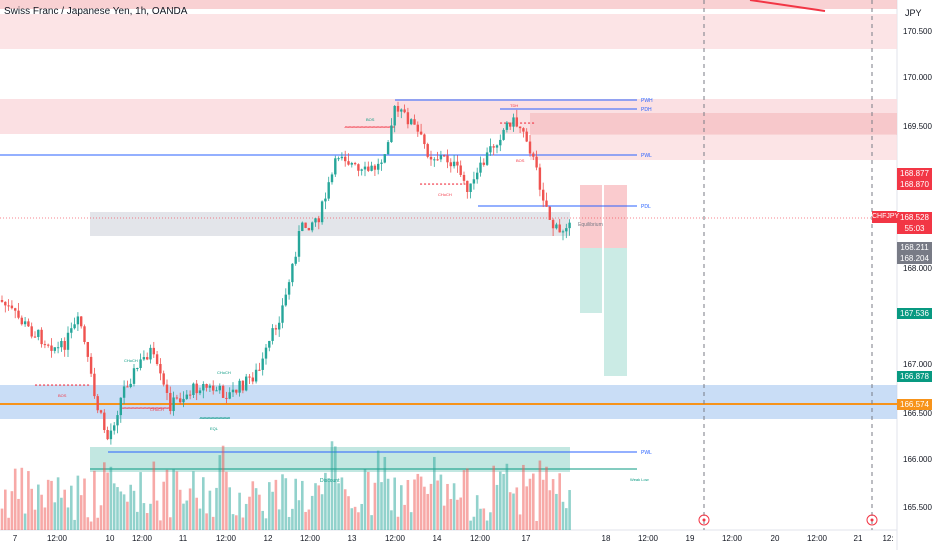  Describe the element at coordinates (448, 31) in the screenshot. I see `supply-zone-upper` at that location.